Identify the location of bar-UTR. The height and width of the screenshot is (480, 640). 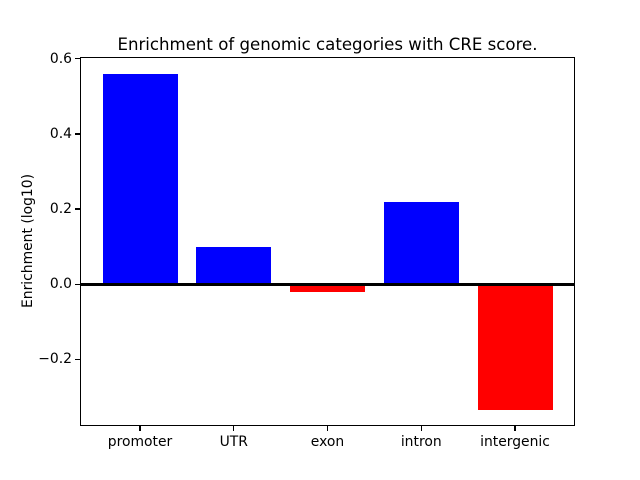
(234, 265).